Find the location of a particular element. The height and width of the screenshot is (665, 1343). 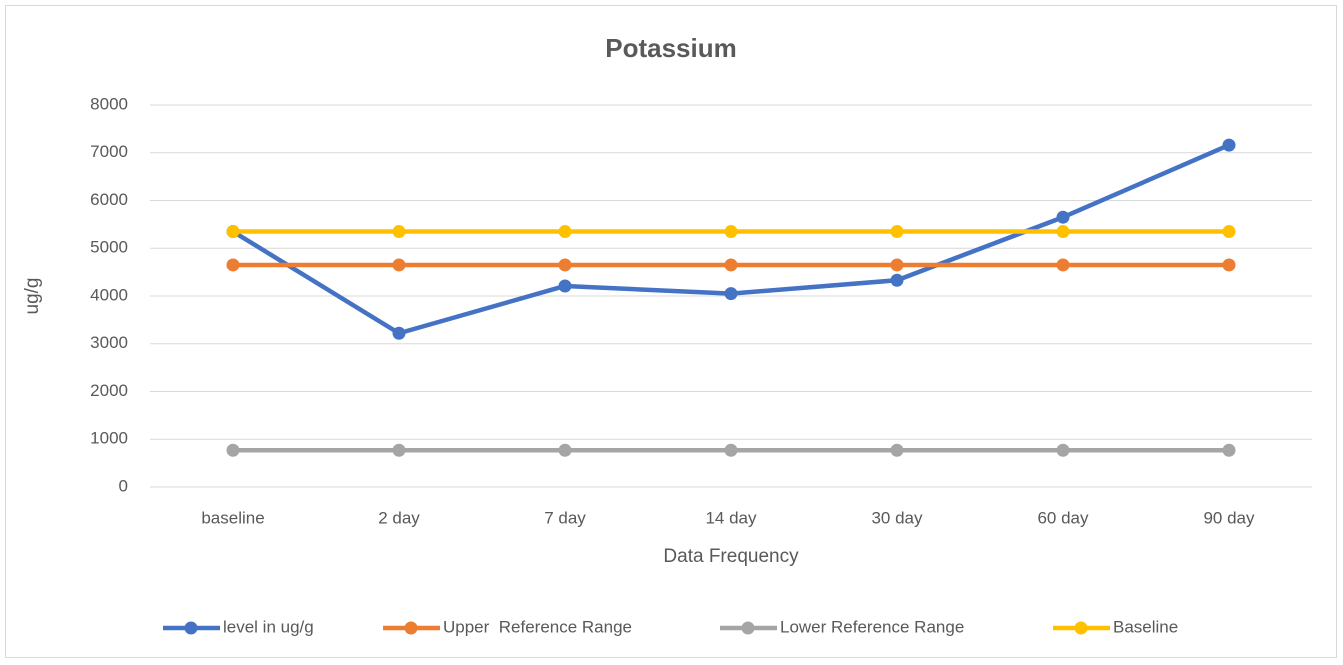

chart-title: Potassium is located at coordinates (671, 48).